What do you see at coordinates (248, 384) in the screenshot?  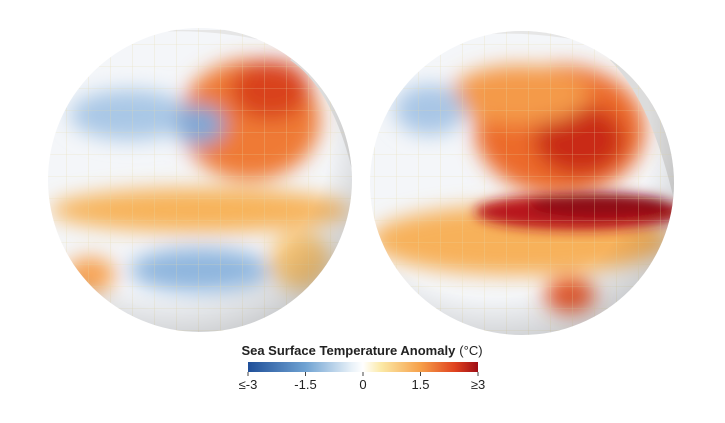 I see `tick-label: ≤-3` at bounding box center [248, 384].